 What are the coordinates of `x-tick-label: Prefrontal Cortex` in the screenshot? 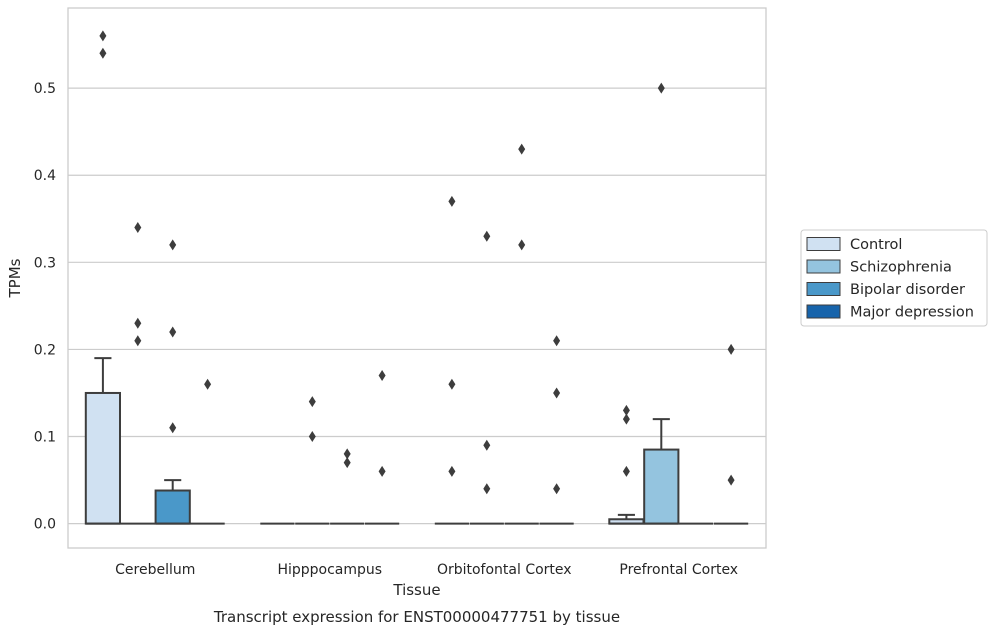 It's located at (678, 570).